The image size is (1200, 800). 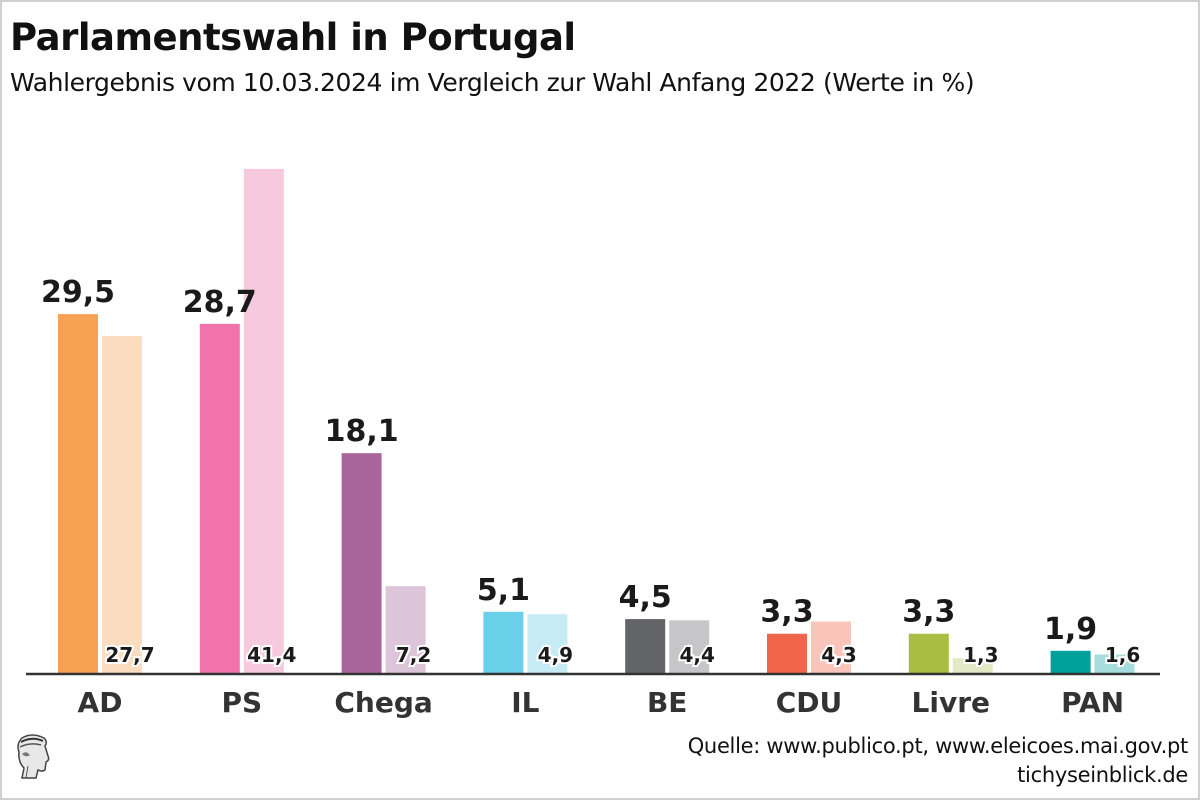 I want to click on value-label-2024-pan: 1,9, so click(x=1070, y=629).